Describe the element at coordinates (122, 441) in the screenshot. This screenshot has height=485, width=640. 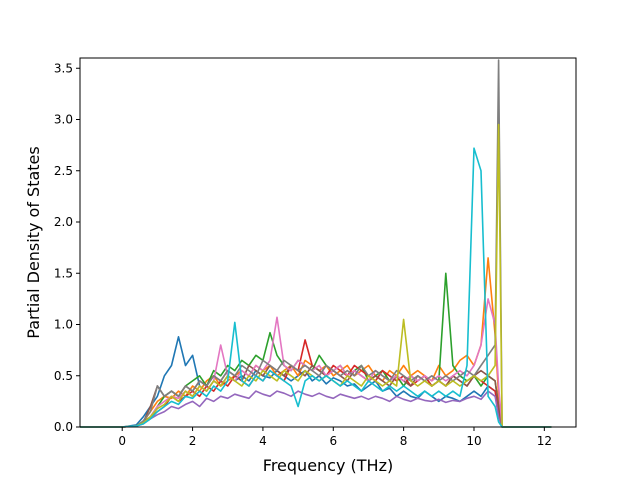
I see `x-tick-label: 0` at that location.